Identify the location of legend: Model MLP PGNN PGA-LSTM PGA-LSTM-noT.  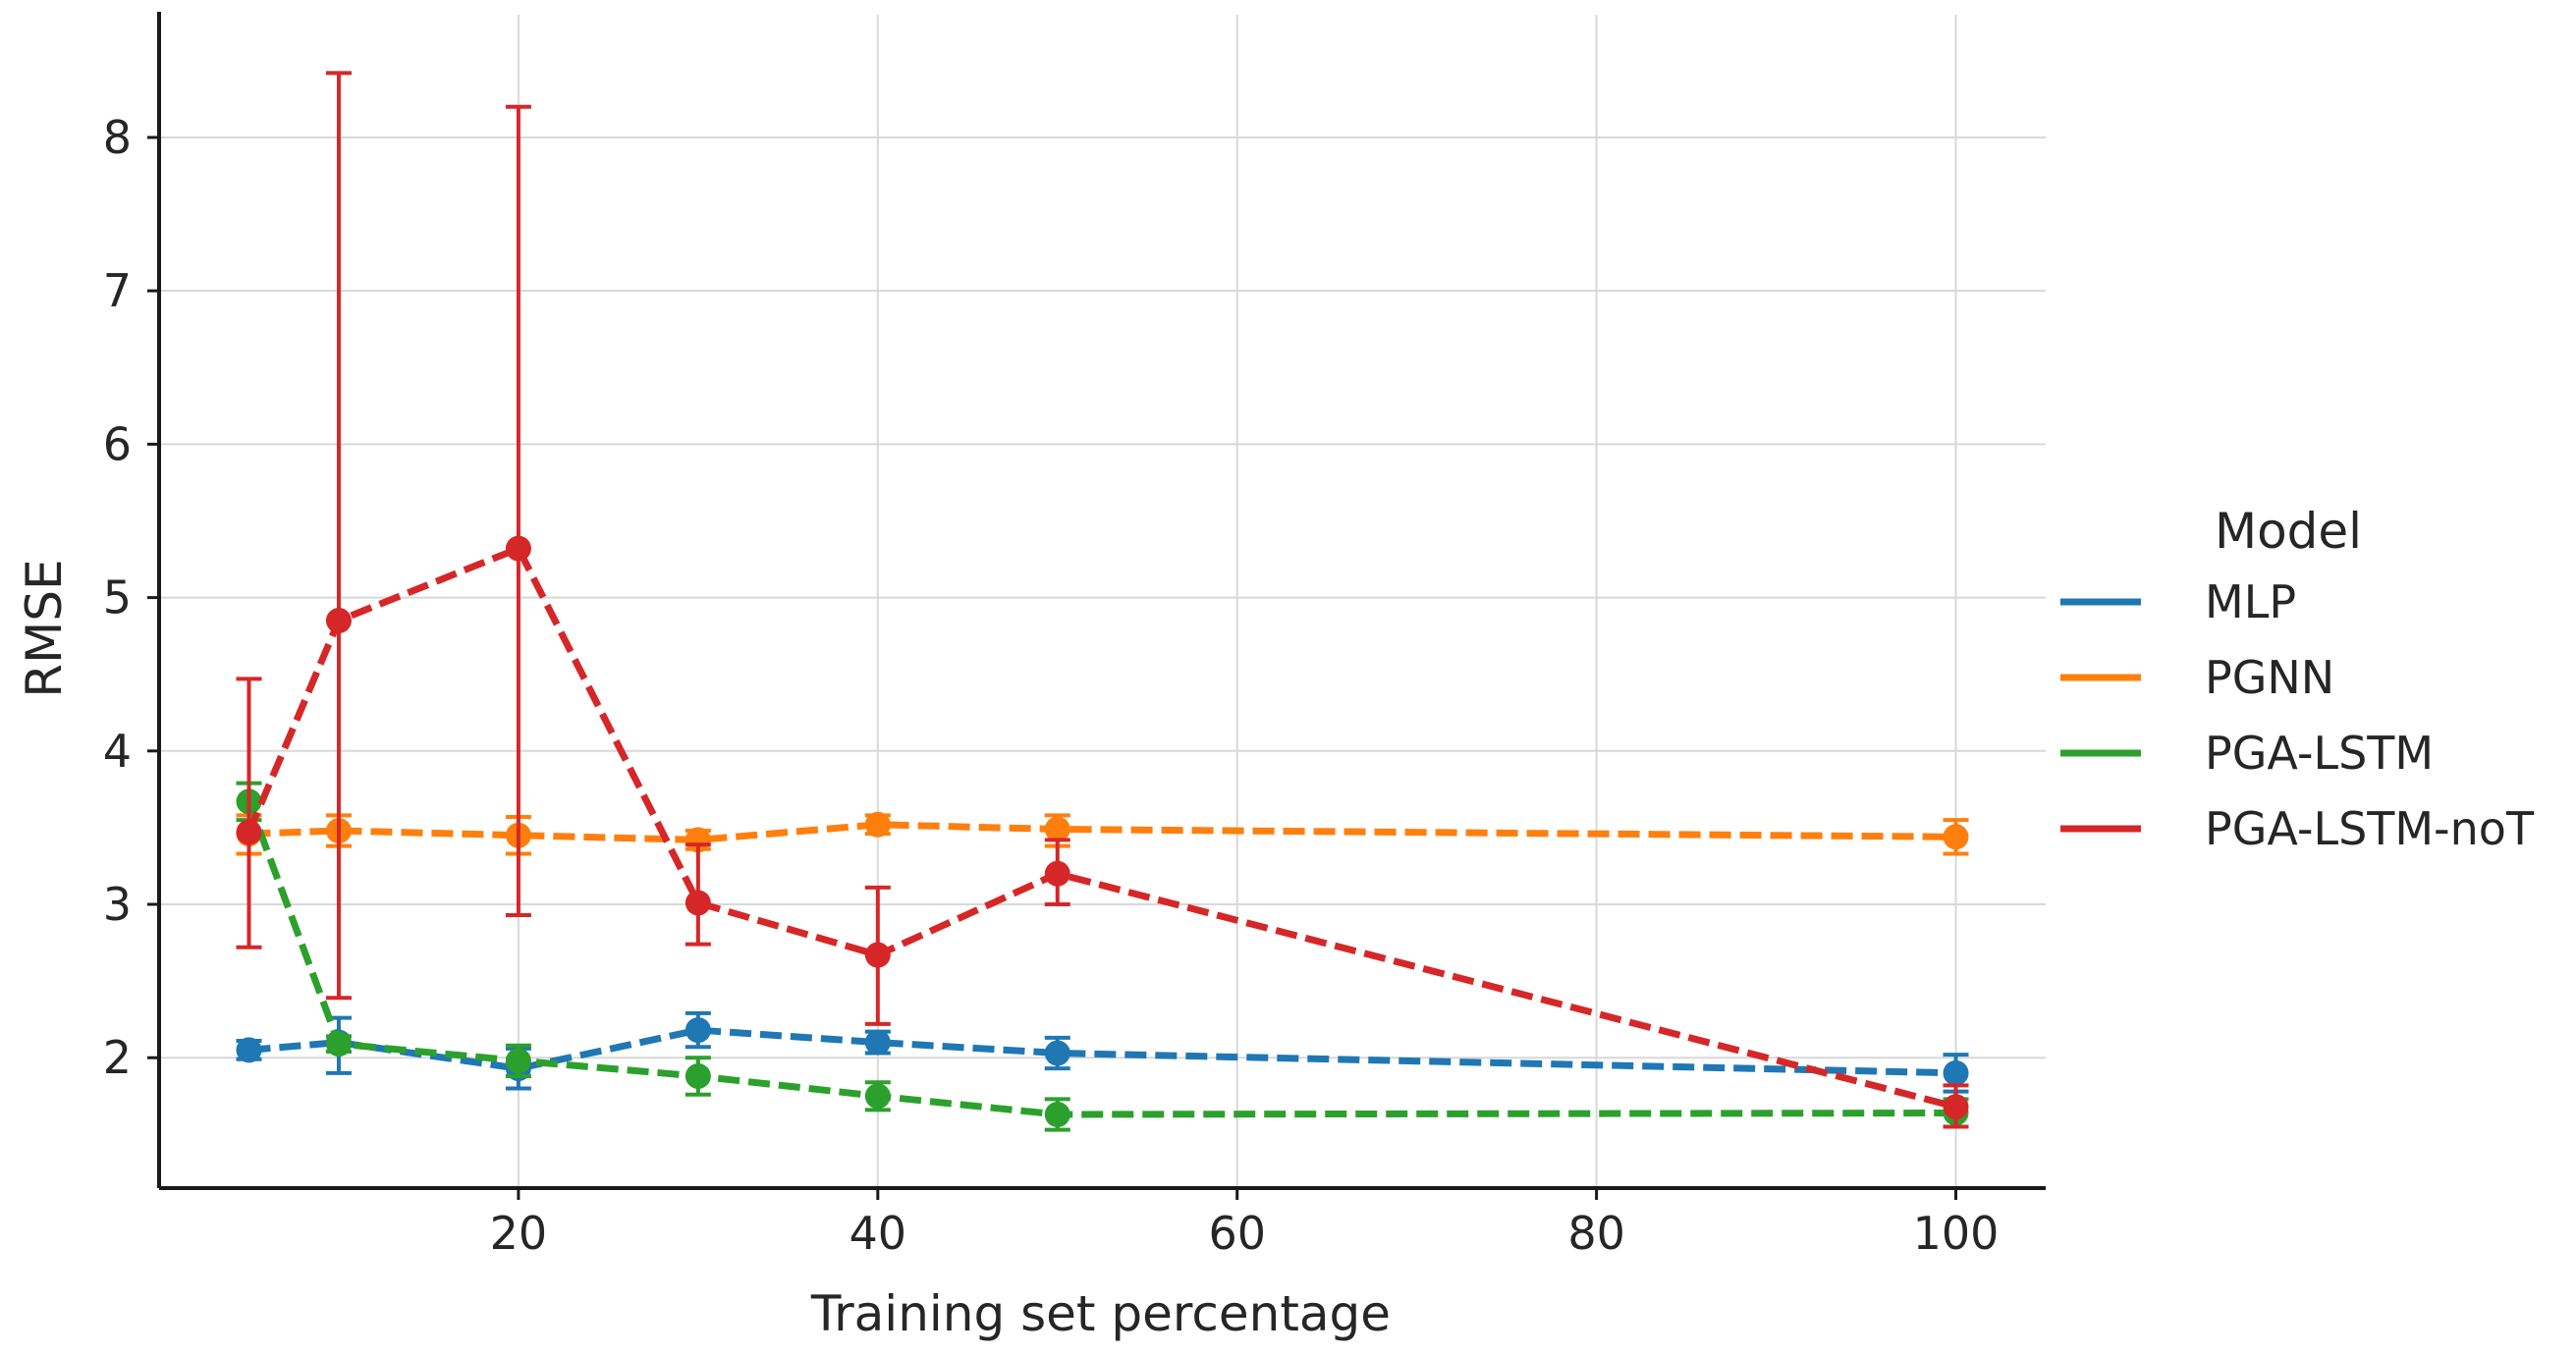
(2297, 679).